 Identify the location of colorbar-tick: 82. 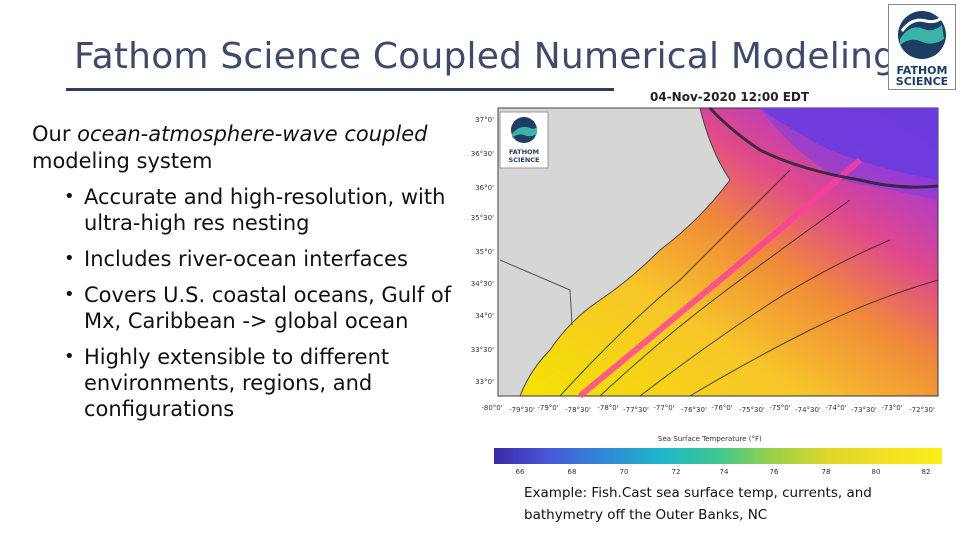
(926, 472).